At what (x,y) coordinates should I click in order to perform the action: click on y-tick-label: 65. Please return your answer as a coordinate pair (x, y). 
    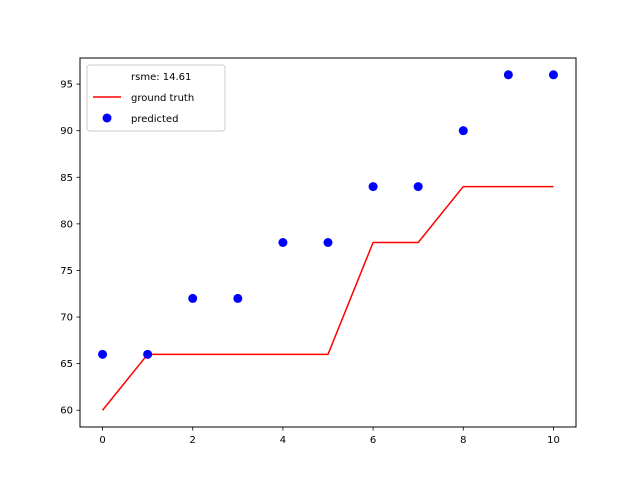
    Looking at the image, I should click on (66, 364).